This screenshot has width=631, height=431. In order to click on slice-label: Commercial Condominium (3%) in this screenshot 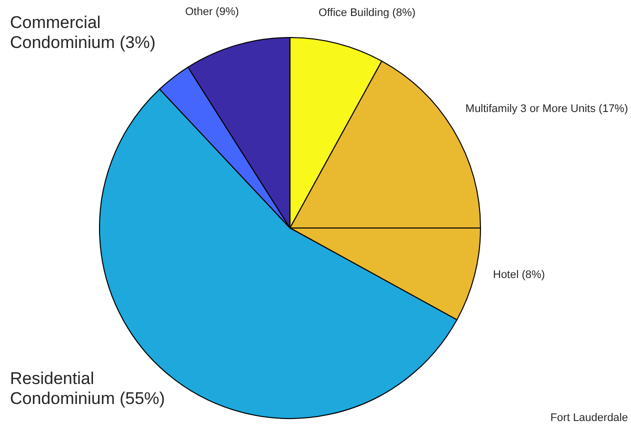, I will do `click(83, 32)`.